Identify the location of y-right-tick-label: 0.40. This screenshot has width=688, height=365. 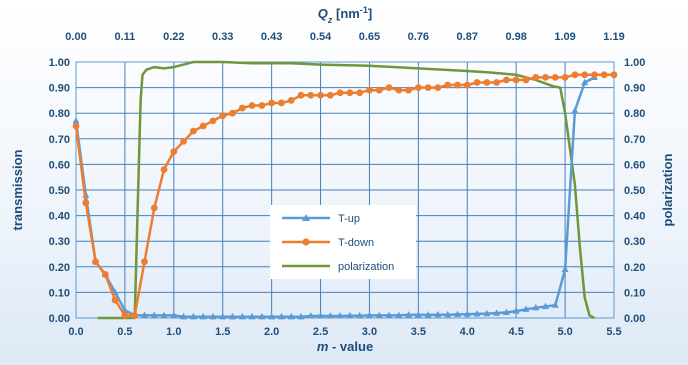
(634, 217).